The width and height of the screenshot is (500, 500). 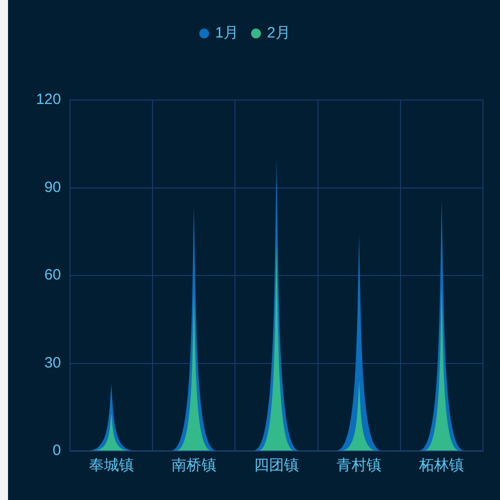 I want to click on legend-label: 1月, so click(x=226, y=33).